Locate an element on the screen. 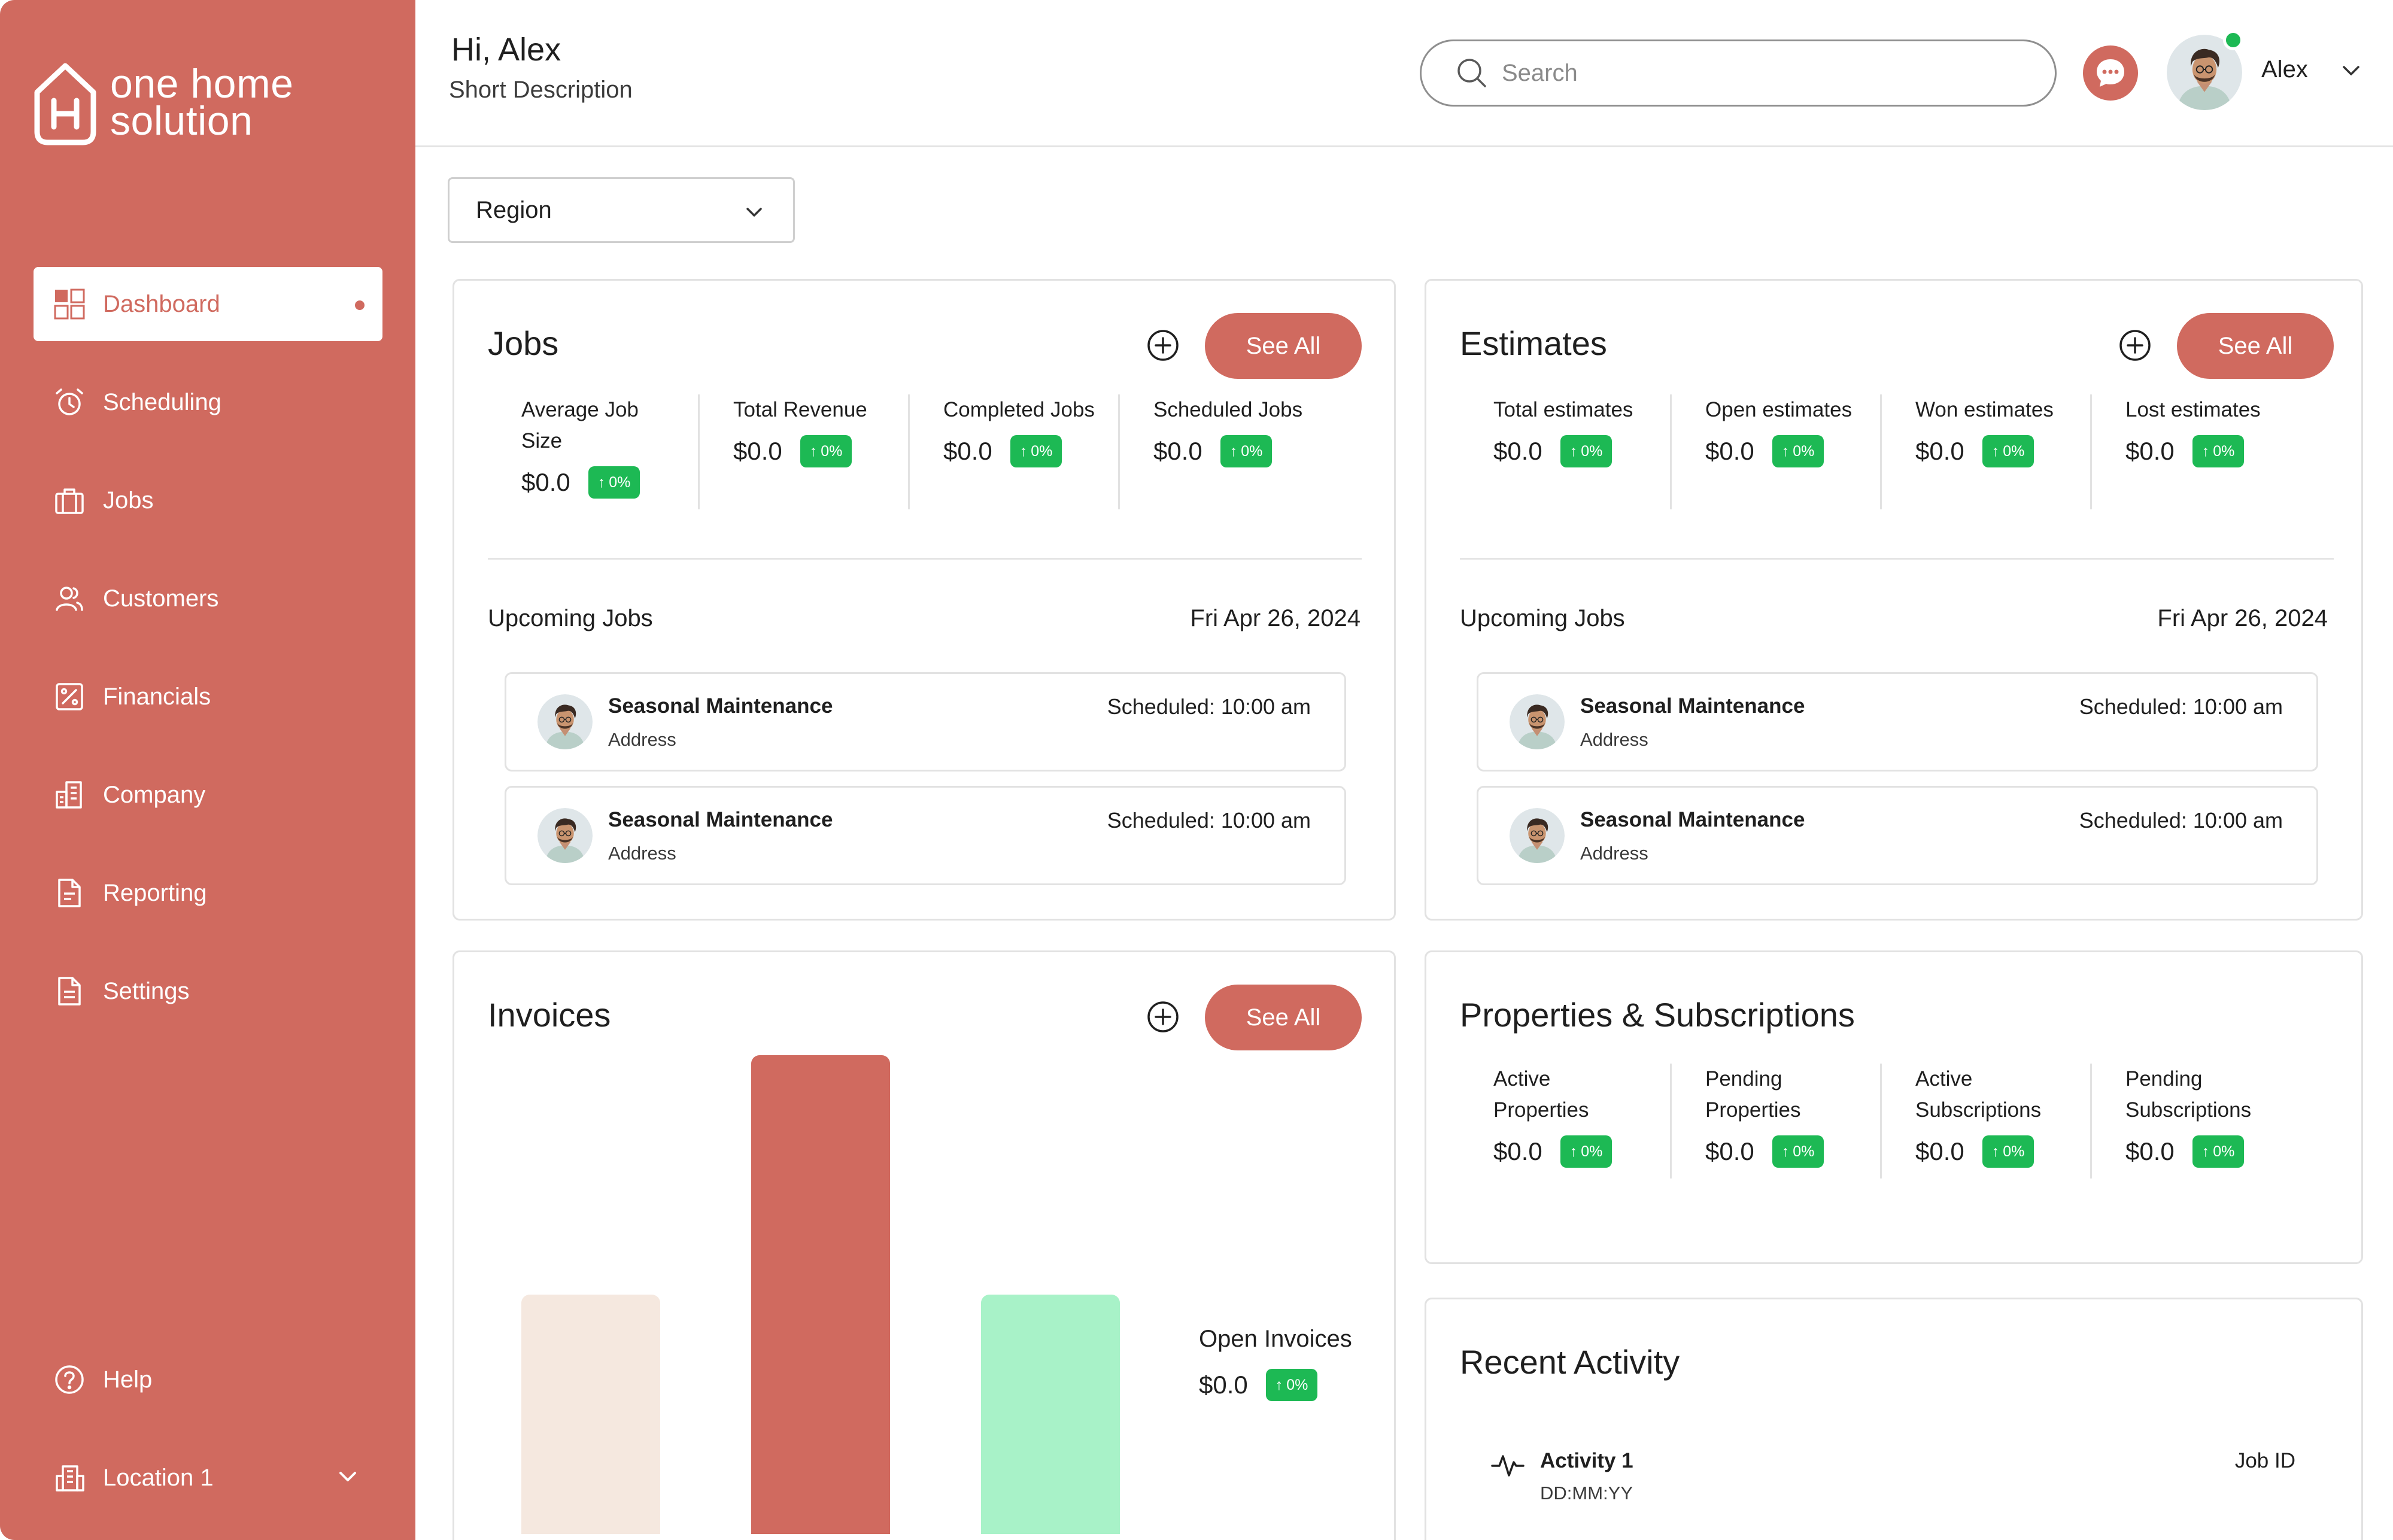 The image size is (2393, 1540). help-label: Help is located at coordinates (128, 1379).